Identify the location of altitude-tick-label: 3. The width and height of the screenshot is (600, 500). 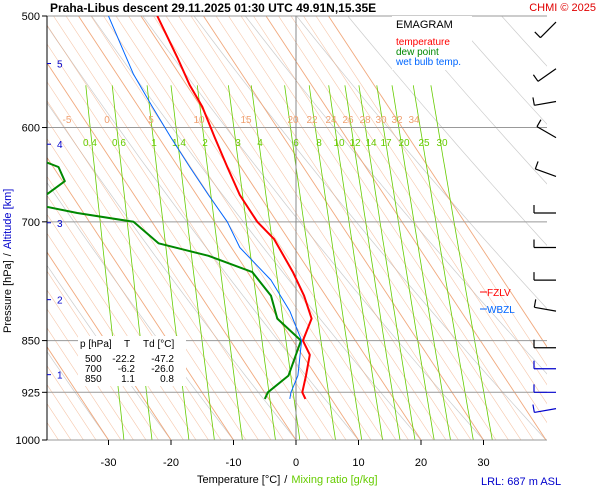
(60, 224).